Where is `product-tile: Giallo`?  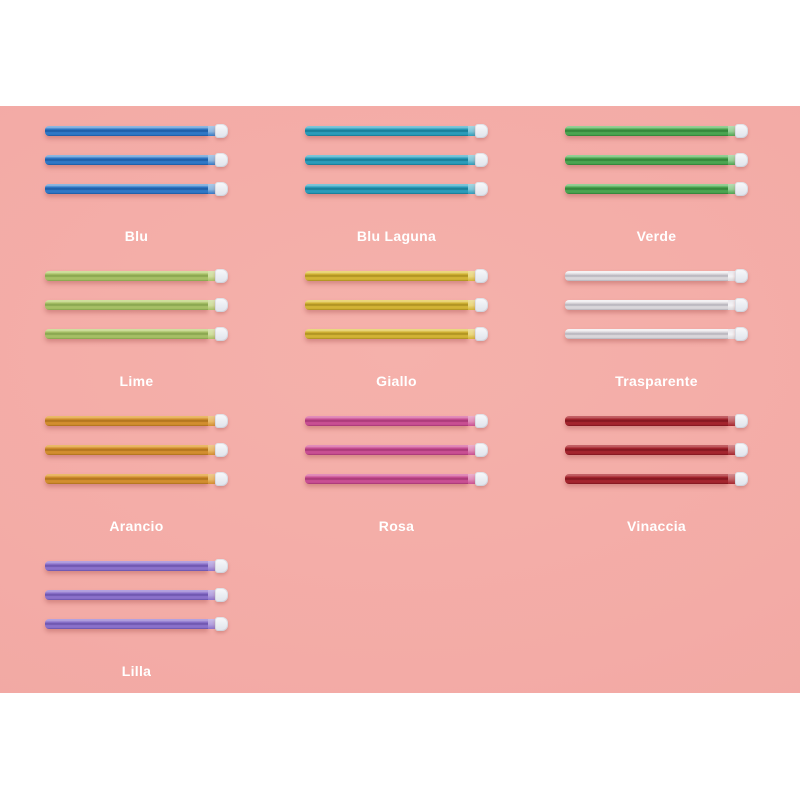
product-tile: Giallo is located at coordinates (390, 323).